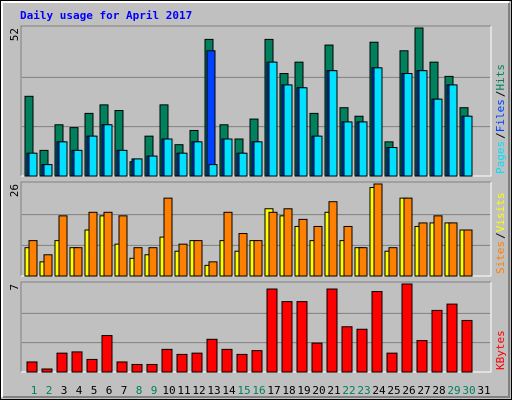  I want to click on y-tick-label: 26, so click(14, 190).